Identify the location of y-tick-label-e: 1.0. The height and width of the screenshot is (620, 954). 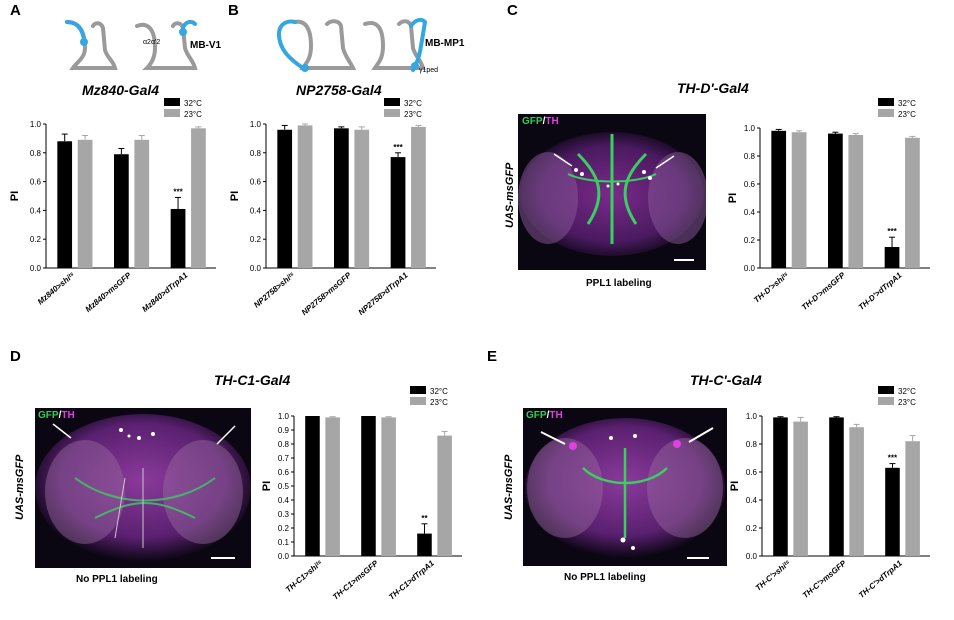
(752, 416).